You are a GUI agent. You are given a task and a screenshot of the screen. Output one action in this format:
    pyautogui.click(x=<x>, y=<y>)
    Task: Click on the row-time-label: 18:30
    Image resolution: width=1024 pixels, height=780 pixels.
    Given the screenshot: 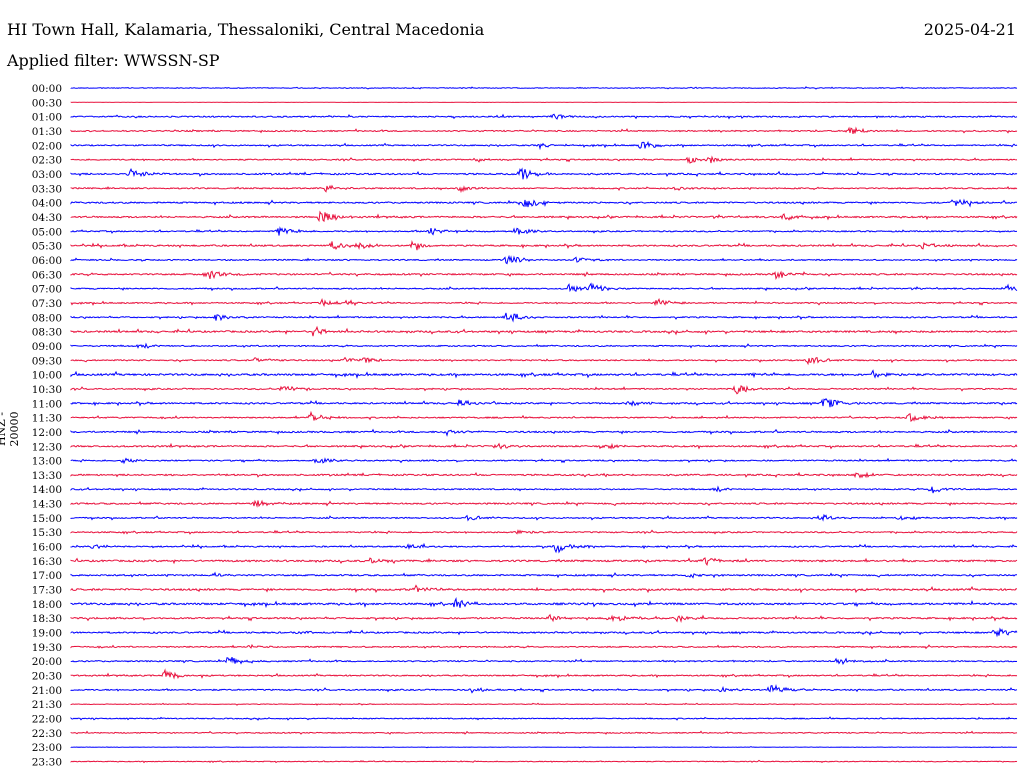 What is the action you would take?
    pyautogui.click(x=47, y=619)
    